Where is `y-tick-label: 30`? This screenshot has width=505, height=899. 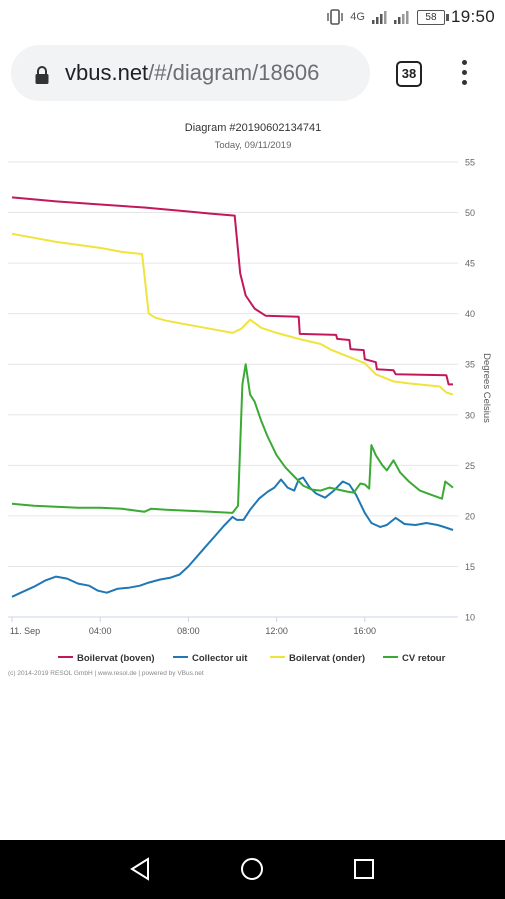
y-tick-label: 30 is located at coordinates (470, 415).